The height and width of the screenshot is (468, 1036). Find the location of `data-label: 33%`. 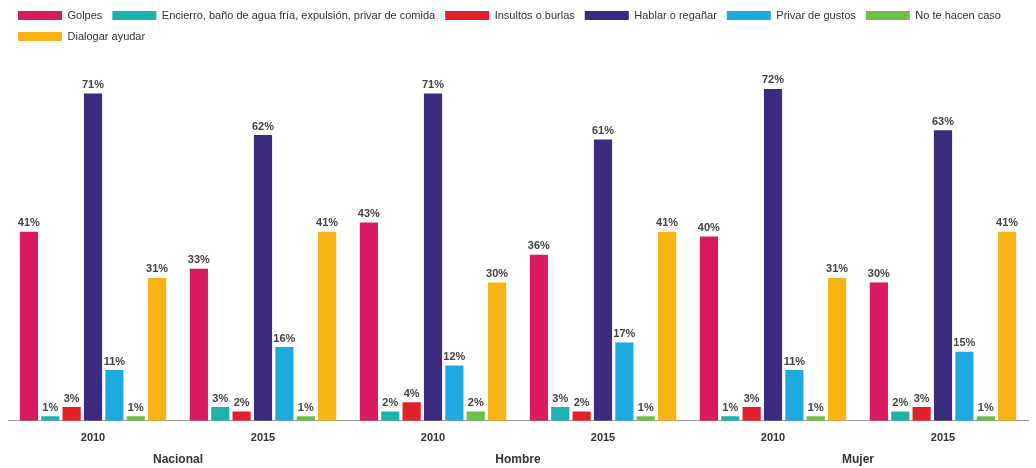

data-label: 33% is located at coordinates (199, 259).